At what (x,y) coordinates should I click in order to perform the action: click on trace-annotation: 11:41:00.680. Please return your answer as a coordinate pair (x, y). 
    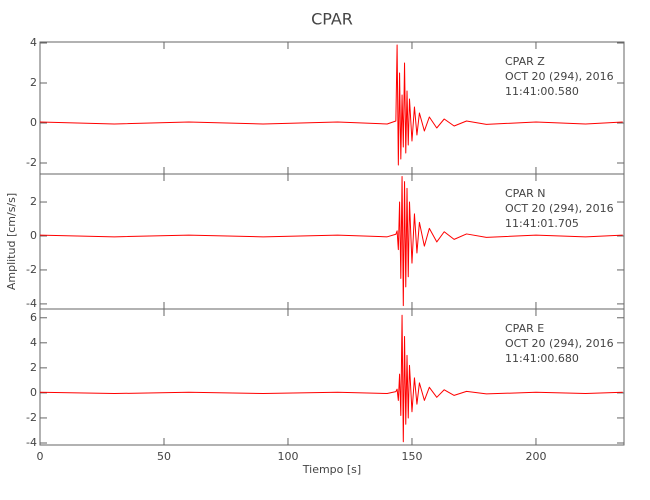
    Looking at the image, I should click on (542, 358).